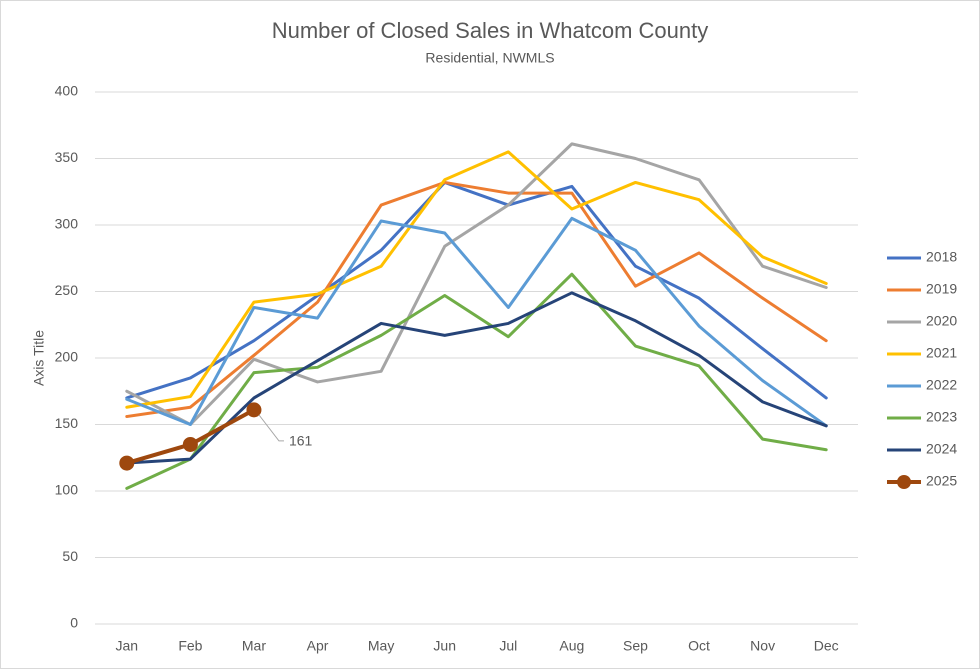  I want to click on y-tick-label: 50, so click(70, 556).